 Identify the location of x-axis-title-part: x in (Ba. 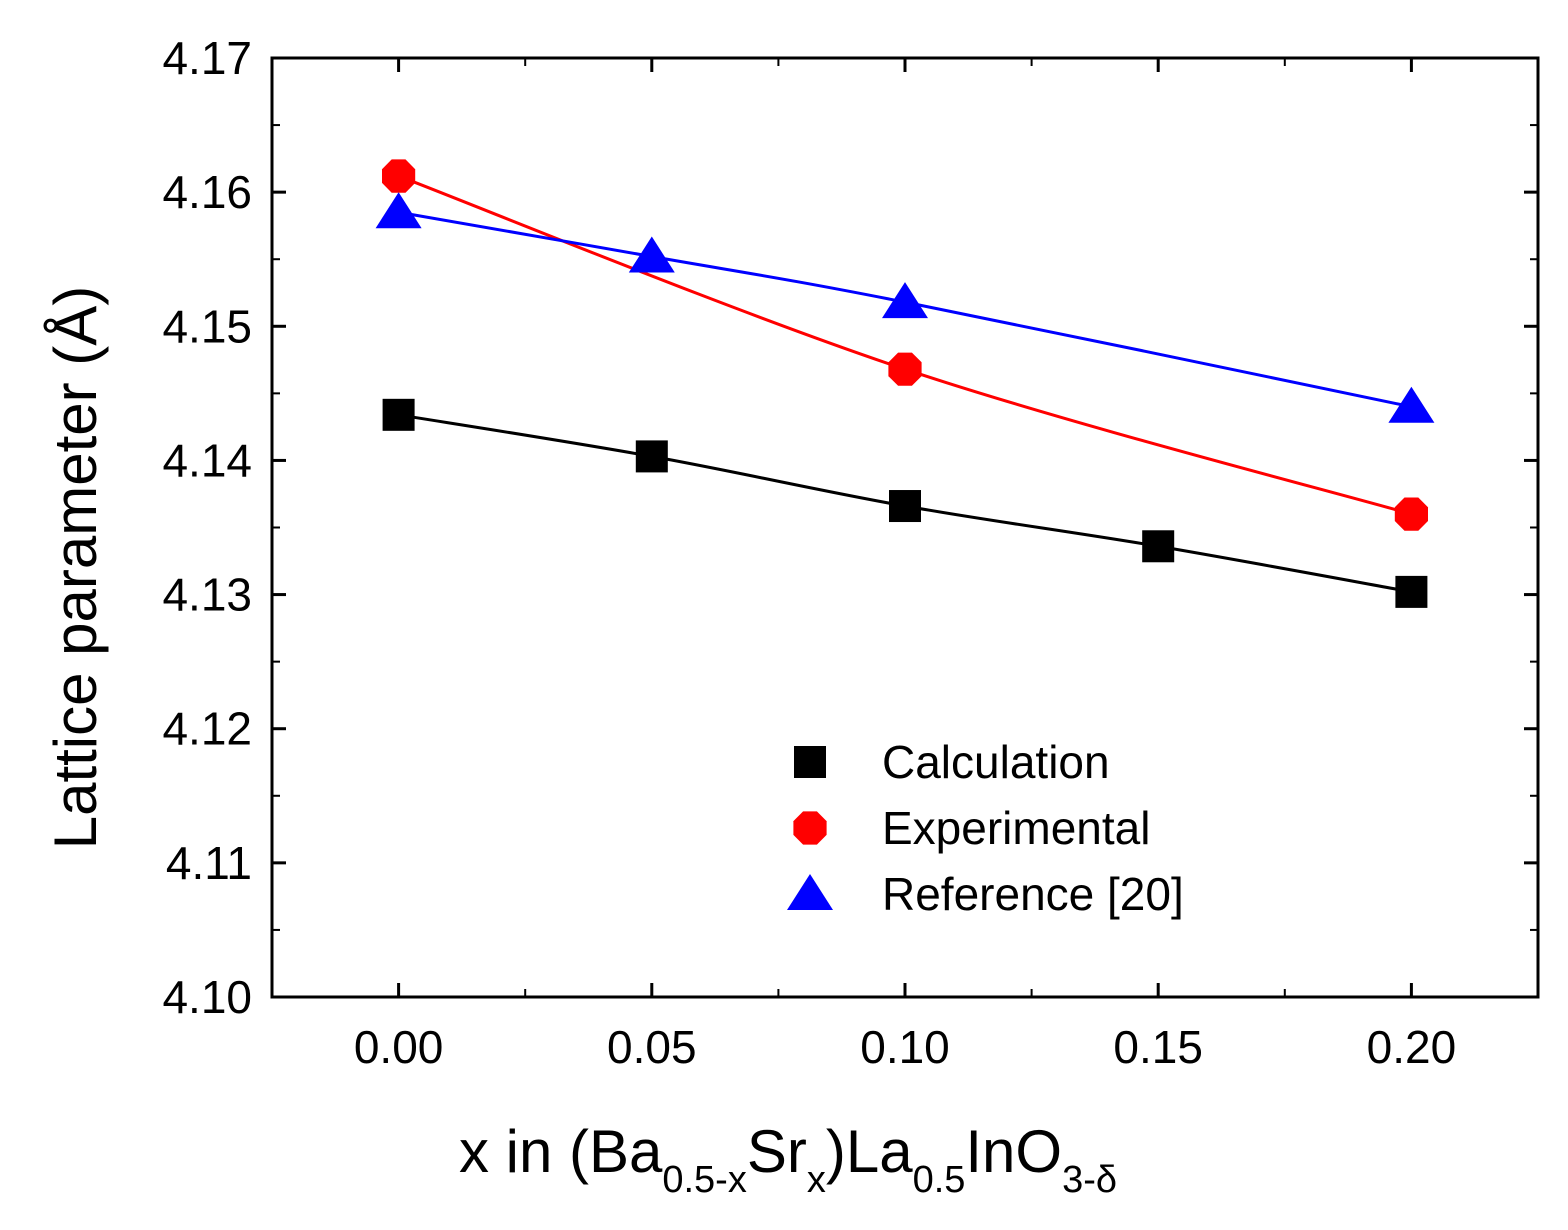
(561, 1151).